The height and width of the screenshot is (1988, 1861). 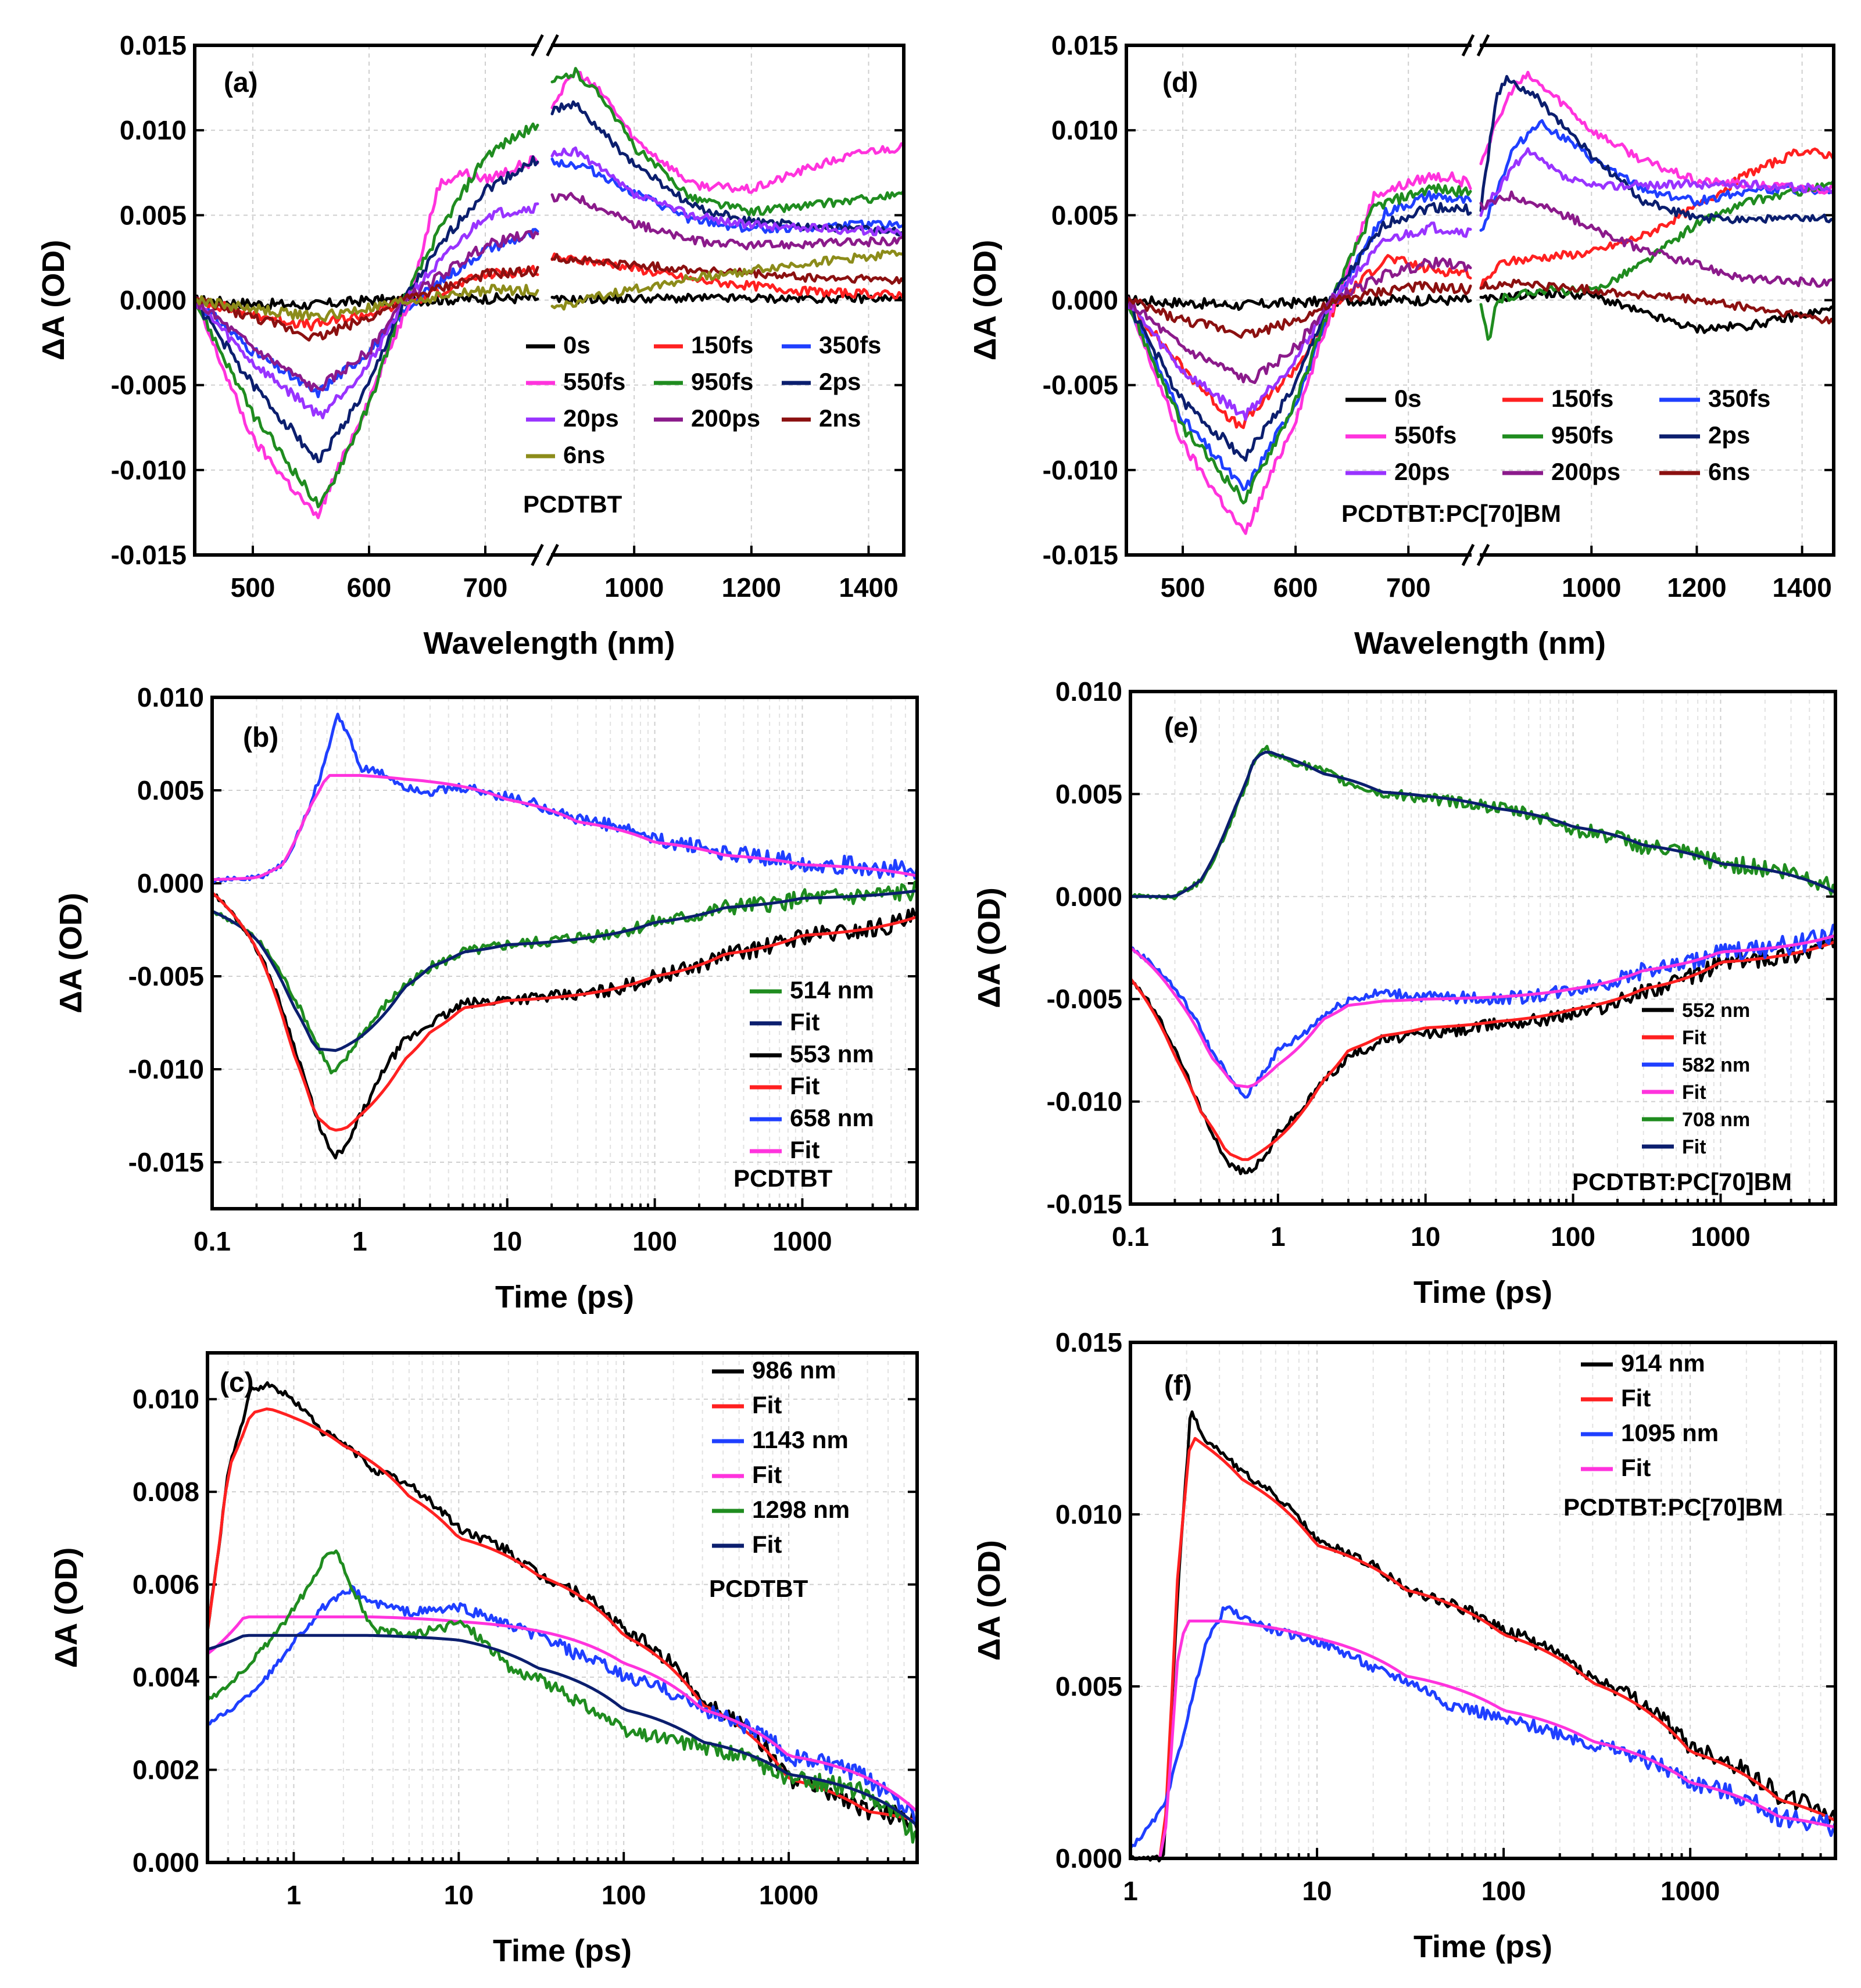 I want to click on series-200ps, so click(x=1480, y=287).